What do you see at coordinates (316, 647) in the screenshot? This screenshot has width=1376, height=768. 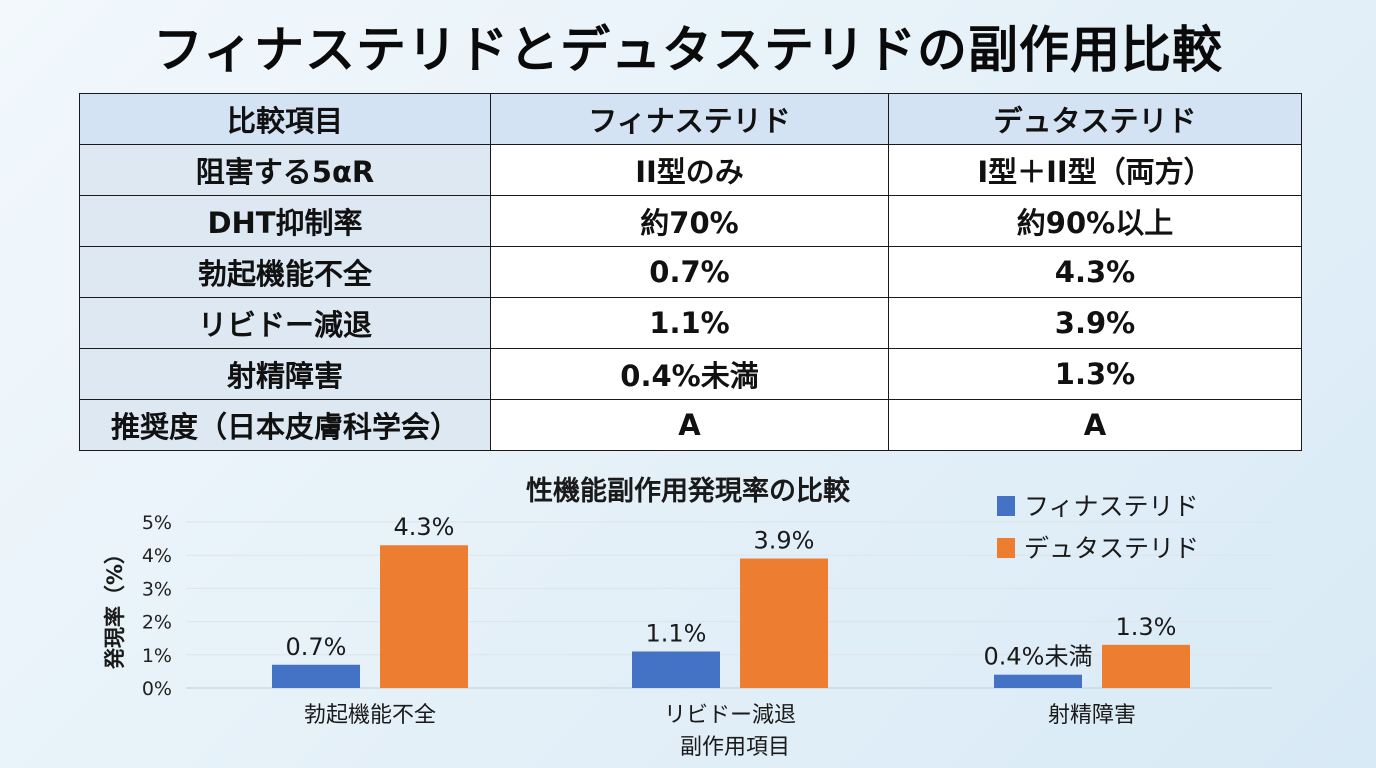 I see `data-label: 0.7%` at bounding box center [316, 647].